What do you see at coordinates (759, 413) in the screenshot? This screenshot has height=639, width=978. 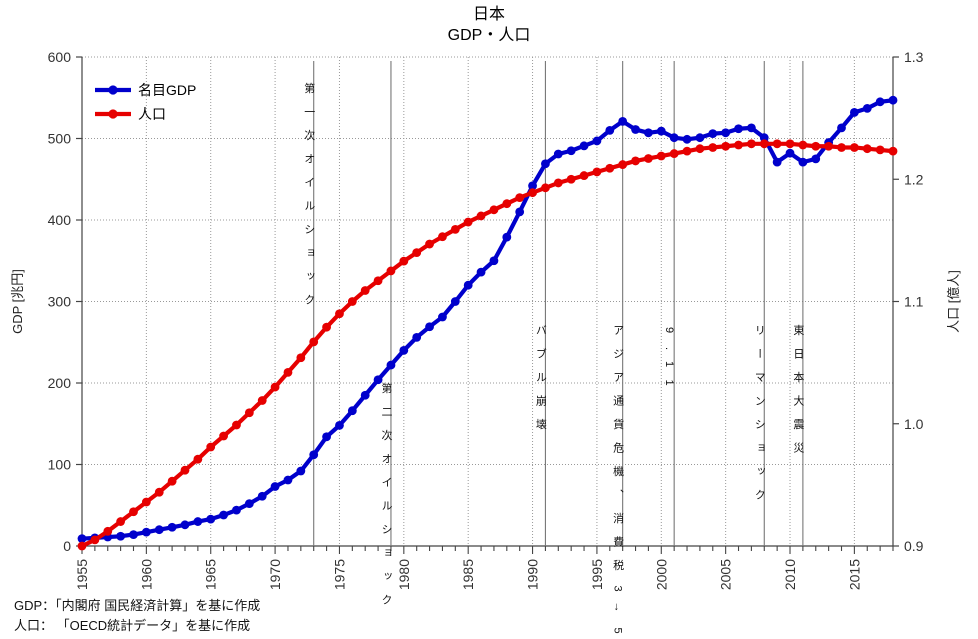 I see `annotation-label: リーマンショック` at bounding box center [759, 413].